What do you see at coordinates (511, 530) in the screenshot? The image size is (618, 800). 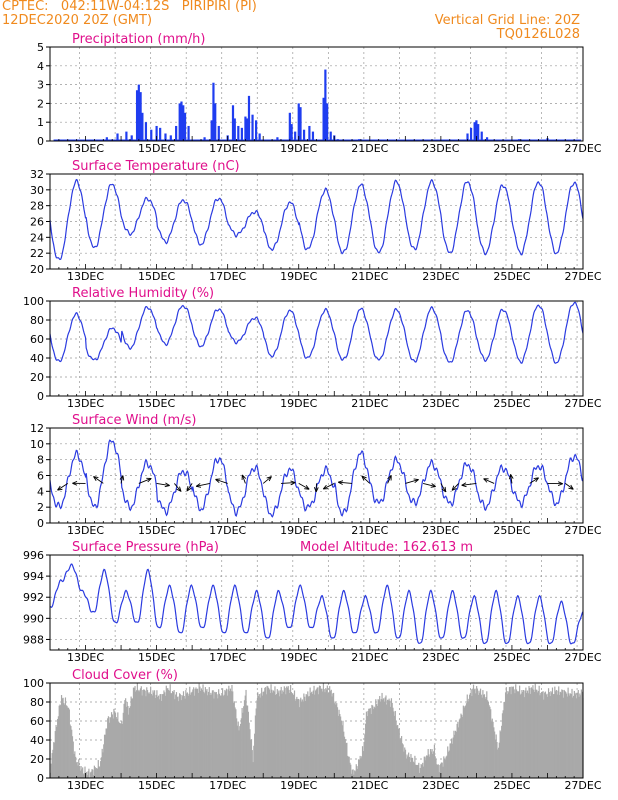 I see `panel-3-xtick-label: 25DEC` at bounding box center [511, 530].